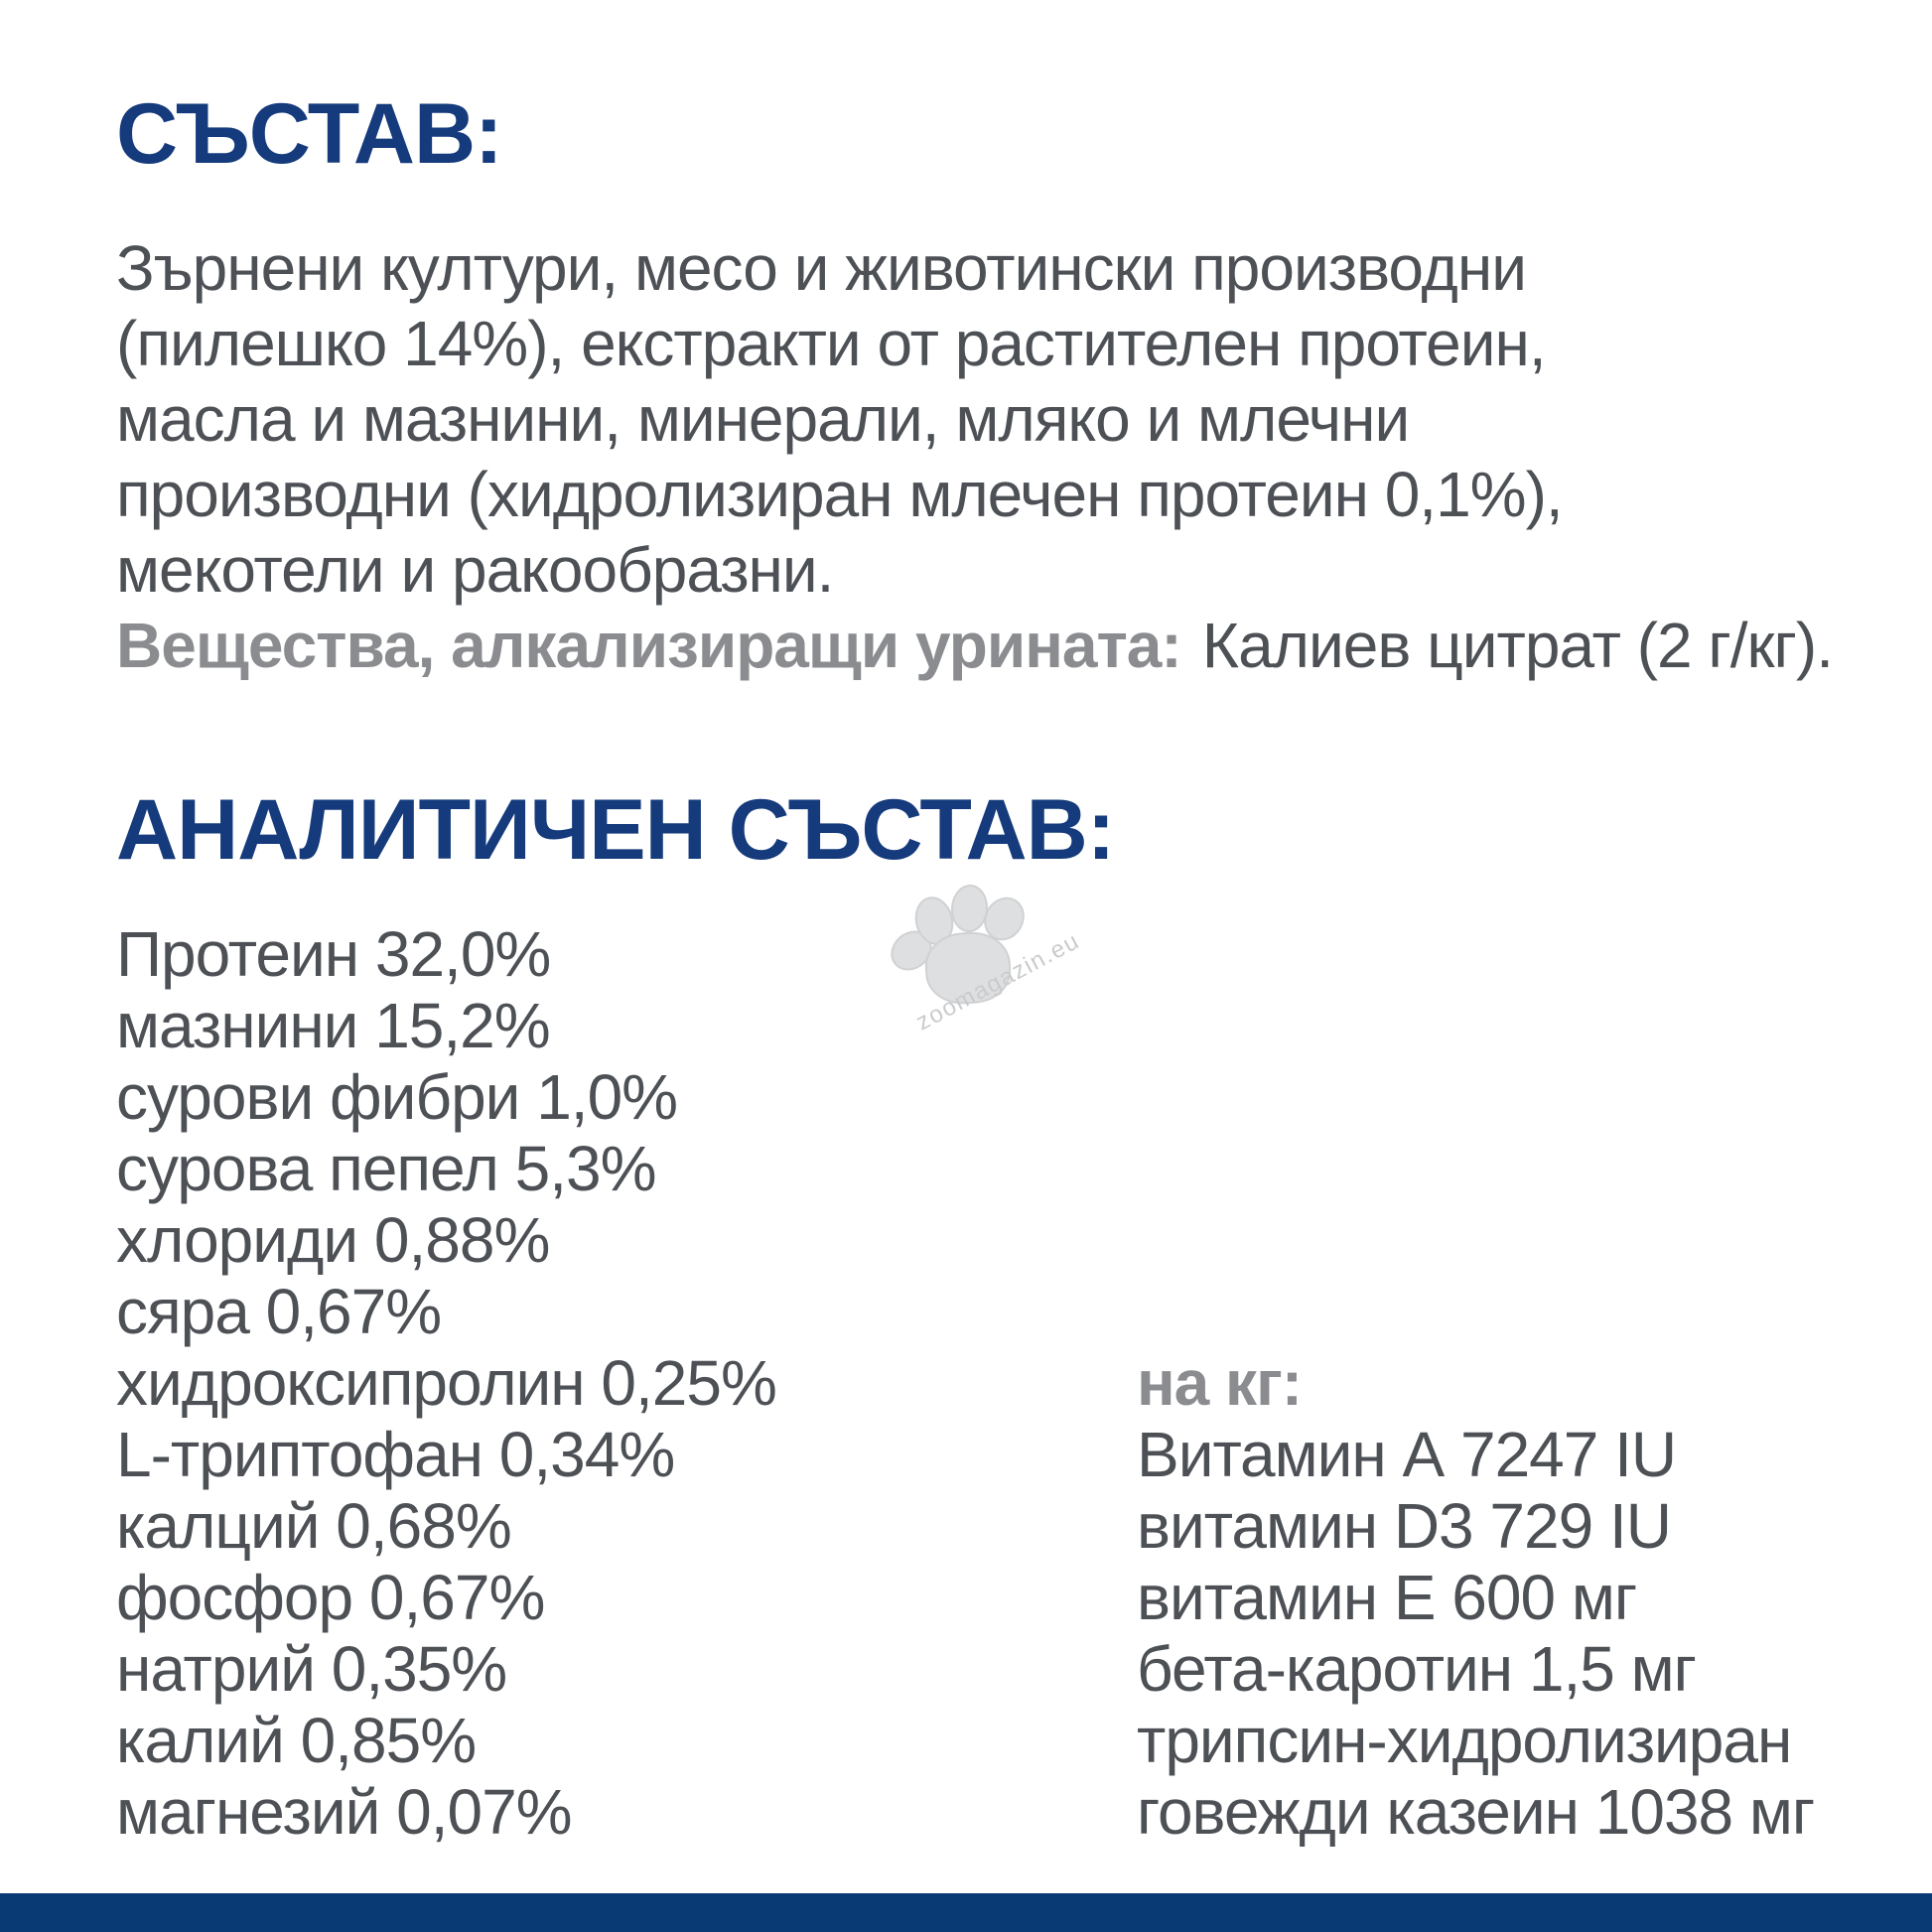  I want to click on urine-substances-value: Калиев цитрат (2 г/кг)., so click(1517, 646).